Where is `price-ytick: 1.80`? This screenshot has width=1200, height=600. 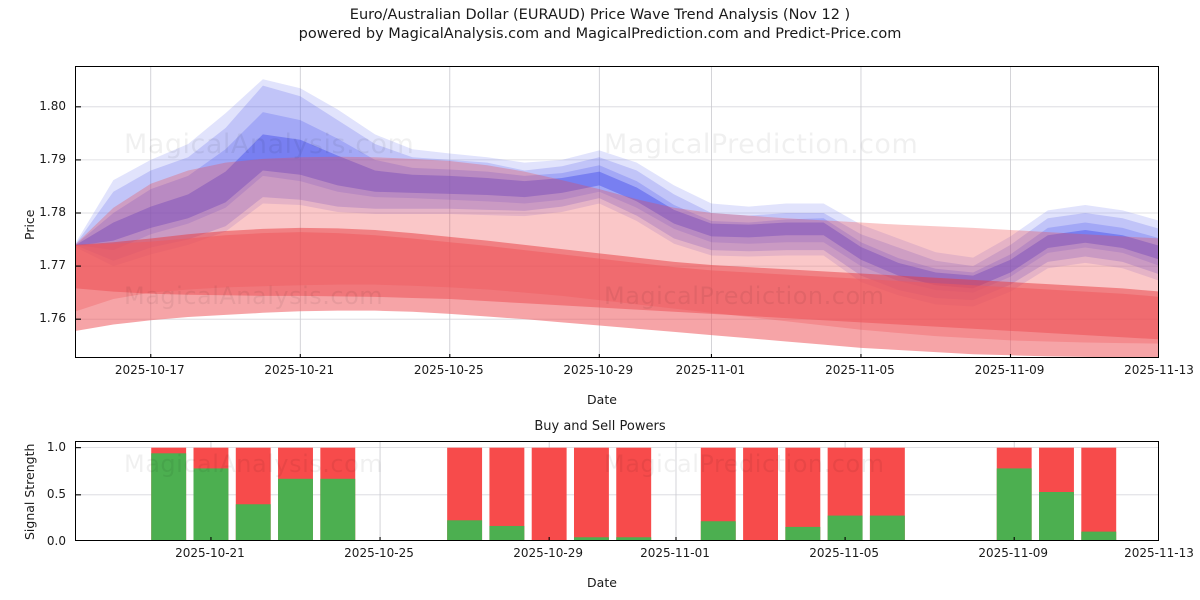
price-ytick: 1.80 is located at coordinates (52, 105).